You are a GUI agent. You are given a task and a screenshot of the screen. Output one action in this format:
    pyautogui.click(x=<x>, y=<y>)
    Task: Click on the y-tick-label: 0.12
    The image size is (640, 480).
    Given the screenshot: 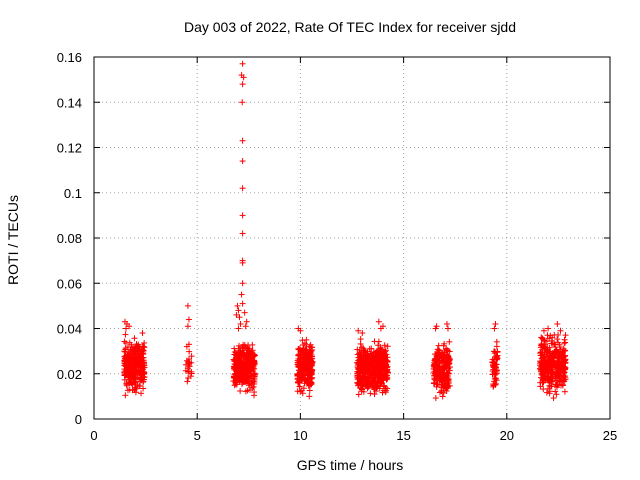 What is the action you would take?
    pyautogui.click(x=69, y=148)
    